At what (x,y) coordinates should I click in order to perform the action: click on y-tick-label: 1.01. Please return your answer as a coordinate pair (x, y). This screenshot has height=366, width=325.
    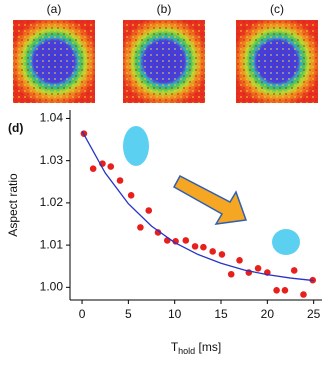
    Looking at the image, I should click on (52, 244).